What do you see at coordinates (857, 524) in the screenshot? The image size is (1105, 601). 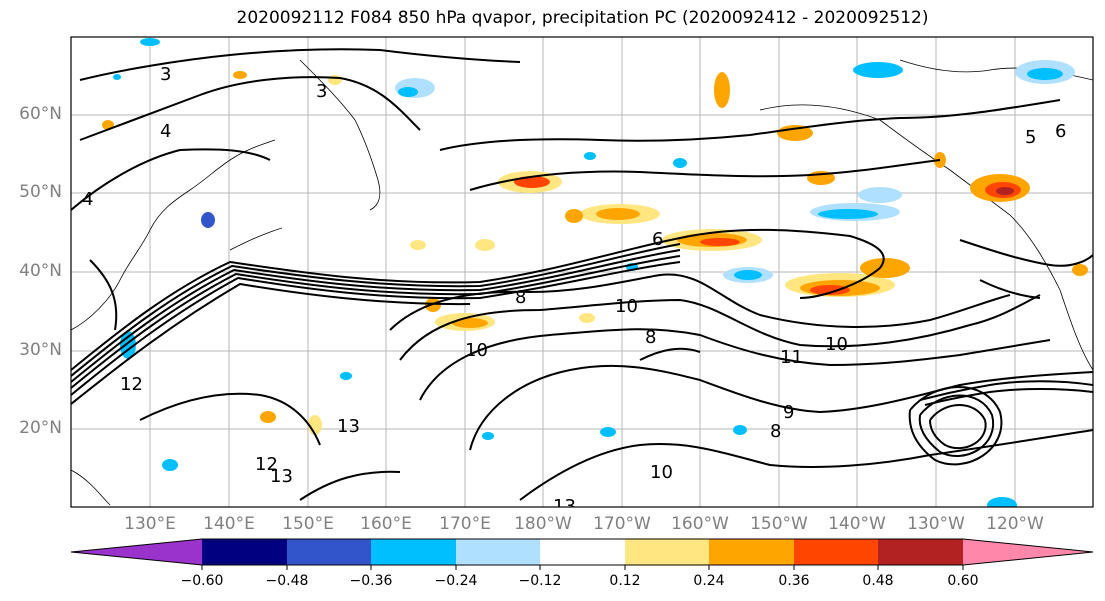 I see `lon-label: 140°W` at bounding box center [857, 524].